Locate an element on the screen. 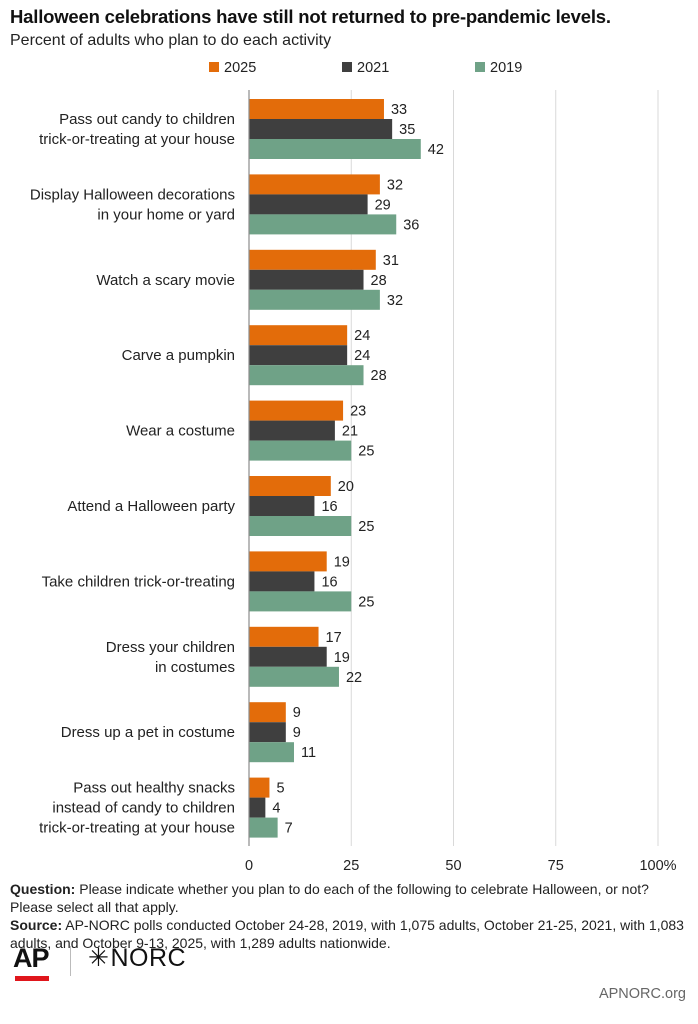  value-label-2025-4: 23 is located at coordinates (358, 412).